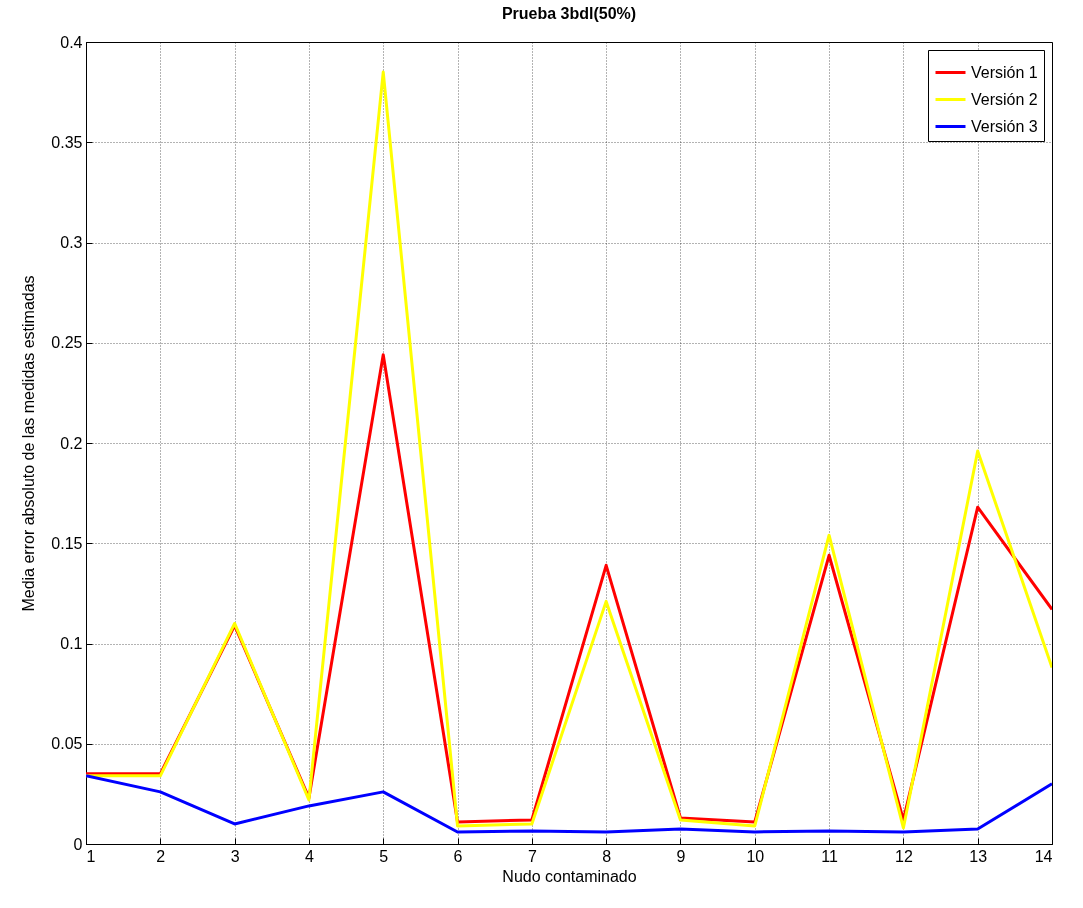 The width and height of the screenshot is (1083, 908). I want to click on x-tick-label: 3, so click(235, 856).